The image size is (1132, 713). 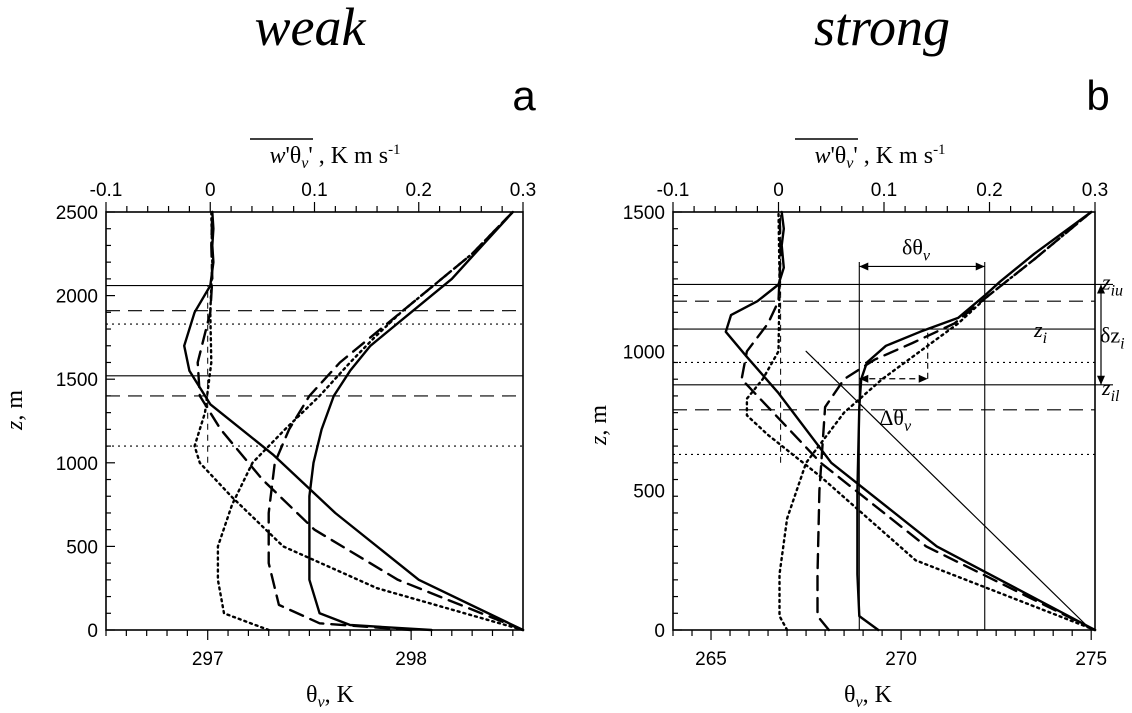 I want to click on panel-b-ylabel: z, m, so click(x=599, y=425).